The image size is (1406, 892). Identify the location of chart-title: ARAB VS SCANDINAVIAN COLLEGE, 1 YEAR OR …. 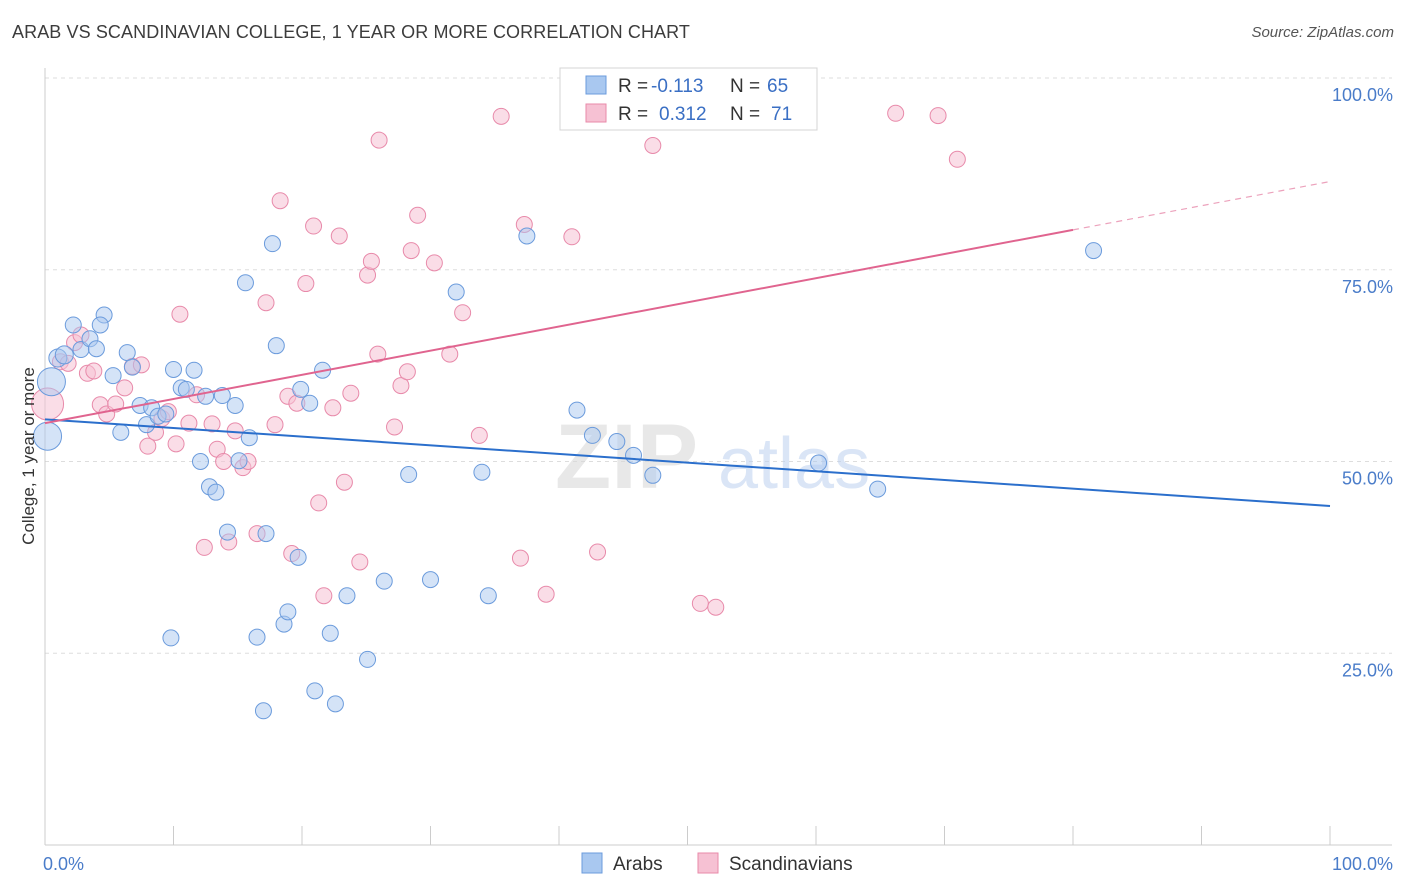
(351, 32).